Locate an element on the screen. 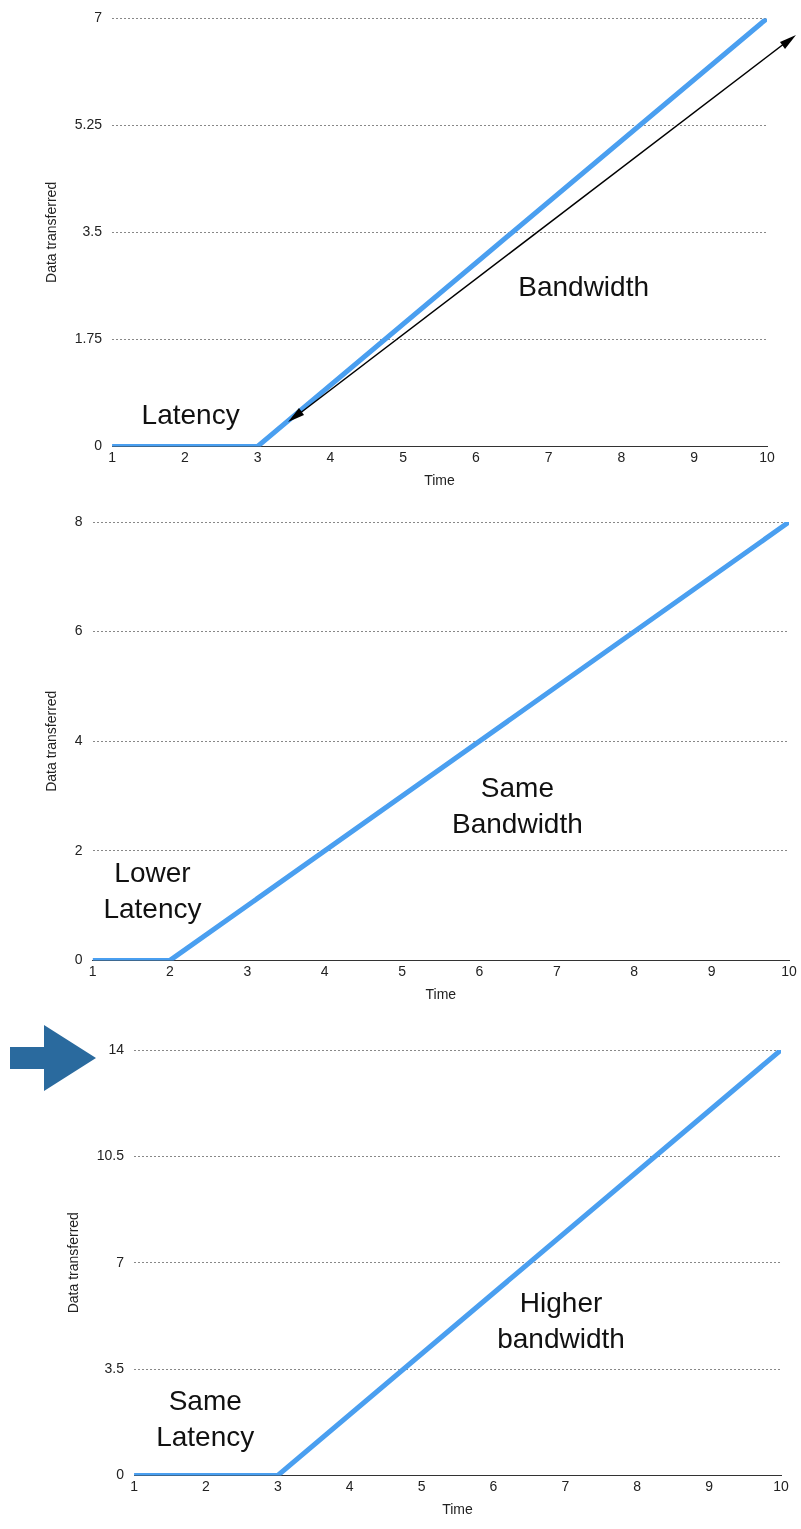 This screenshot has height=1529, width=801. y-tick-label: 4 is located at coordinates (78, 740).